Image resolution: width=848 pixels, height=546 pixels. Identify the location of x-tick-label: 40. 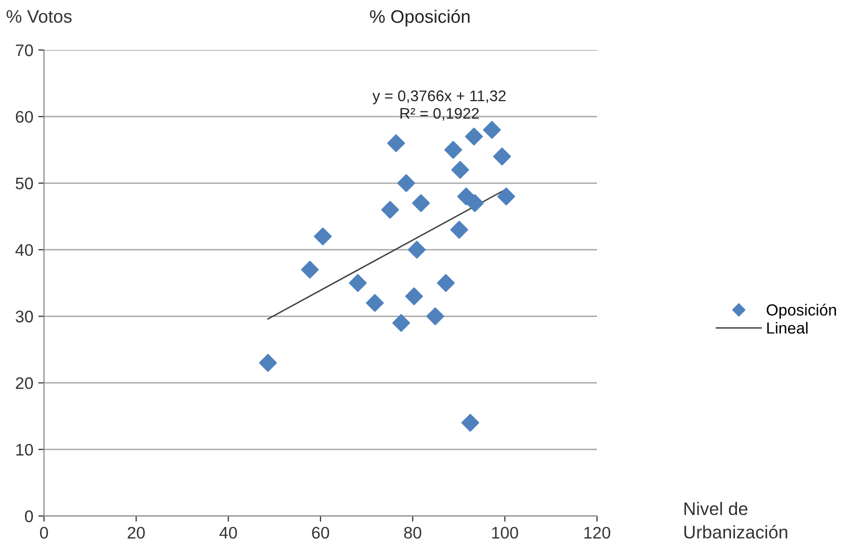
(228, 532).